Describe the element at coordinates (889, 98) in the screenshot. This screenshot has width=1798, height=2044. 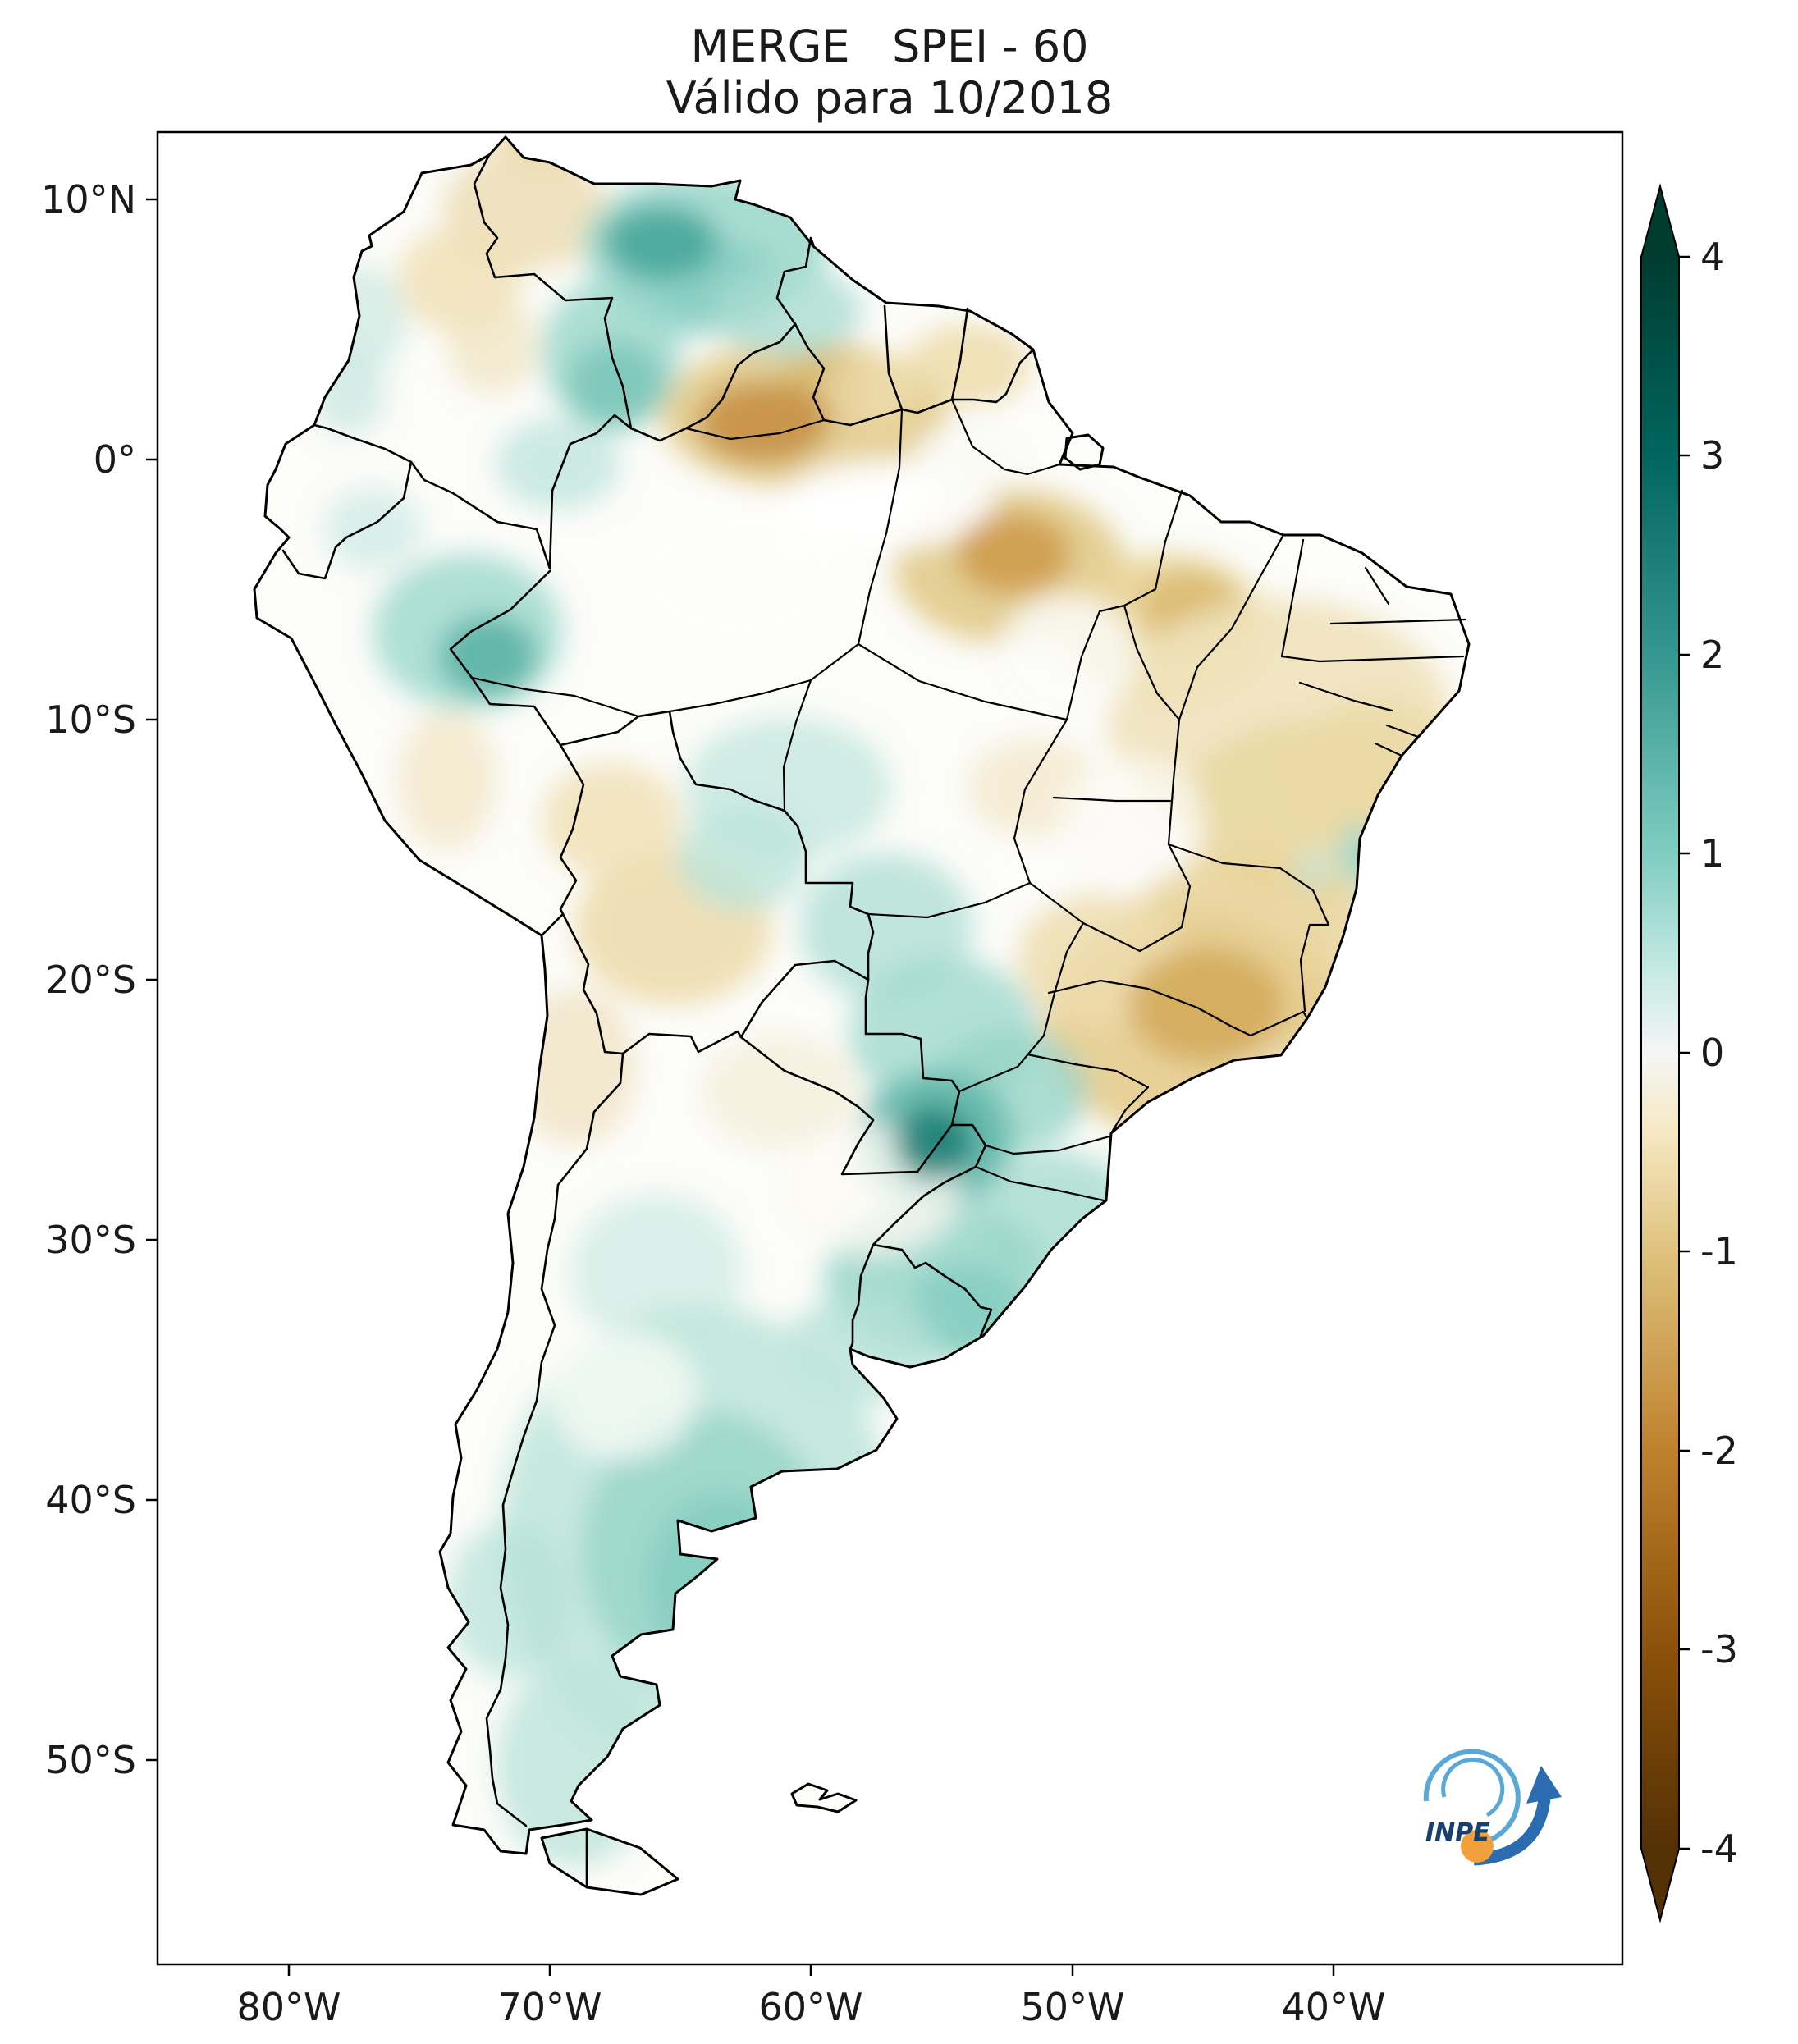
I see `figure-title-line2: Válido para 10/2018` at that location.